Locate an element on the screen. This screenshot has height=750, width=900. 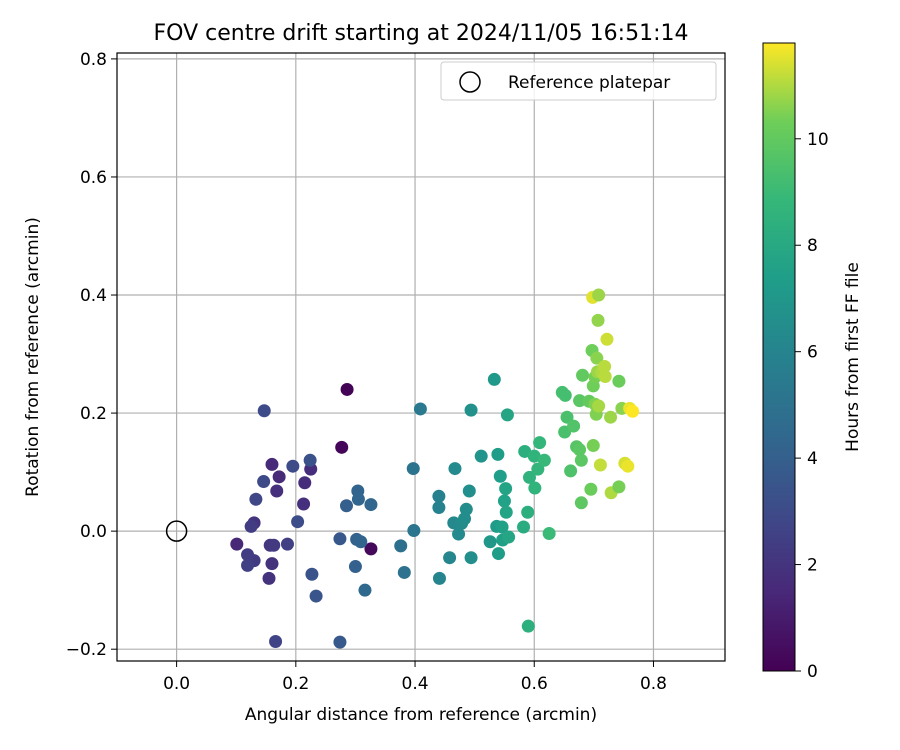
colorbar-tick-label: 10 is located at coordinates (818, 140).